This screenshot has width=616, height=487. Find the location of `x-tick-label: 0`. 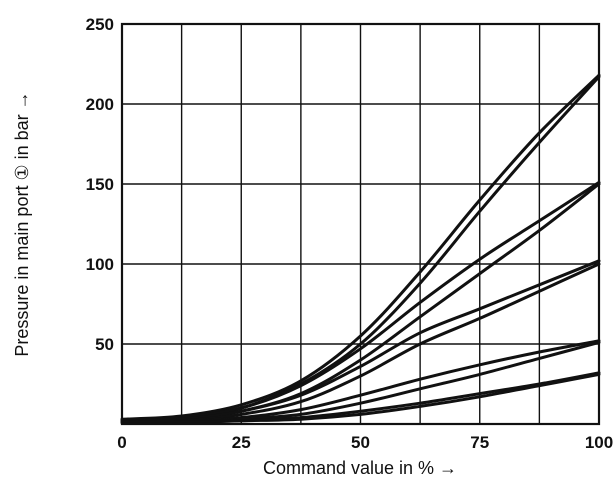

x-tick-label: 0 is located at coordinates (121, 442).